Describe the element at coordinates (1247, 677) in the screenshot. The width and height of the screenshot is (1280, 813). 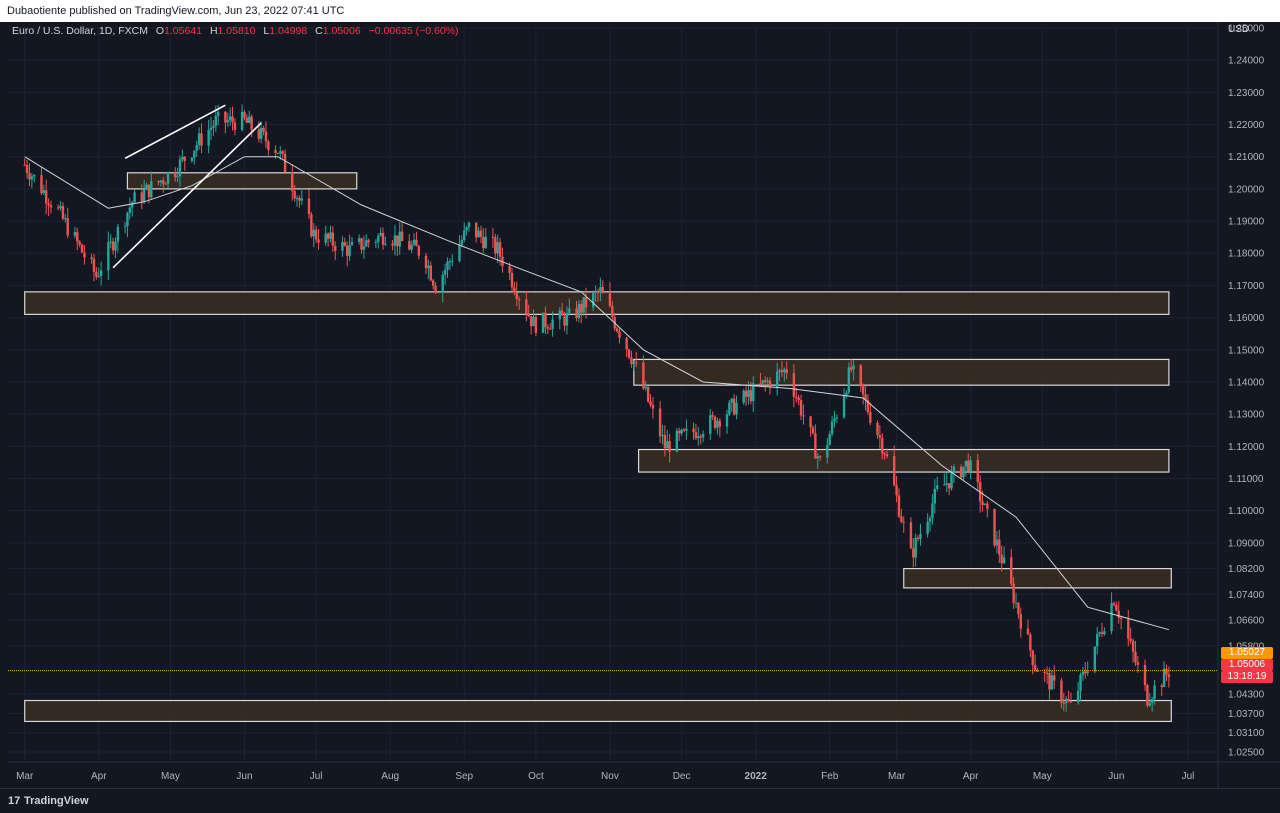
I see `countdown-label: 13:18:19` at that location.